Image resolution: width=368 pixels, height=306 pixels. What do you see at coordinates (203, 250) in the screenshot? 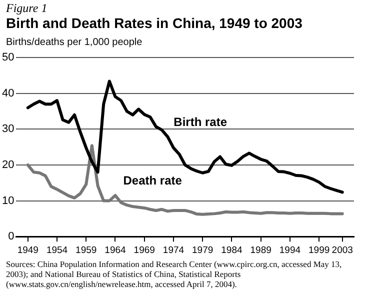
I see `x-tick-label: 1979` at bounding box center [203, 250].